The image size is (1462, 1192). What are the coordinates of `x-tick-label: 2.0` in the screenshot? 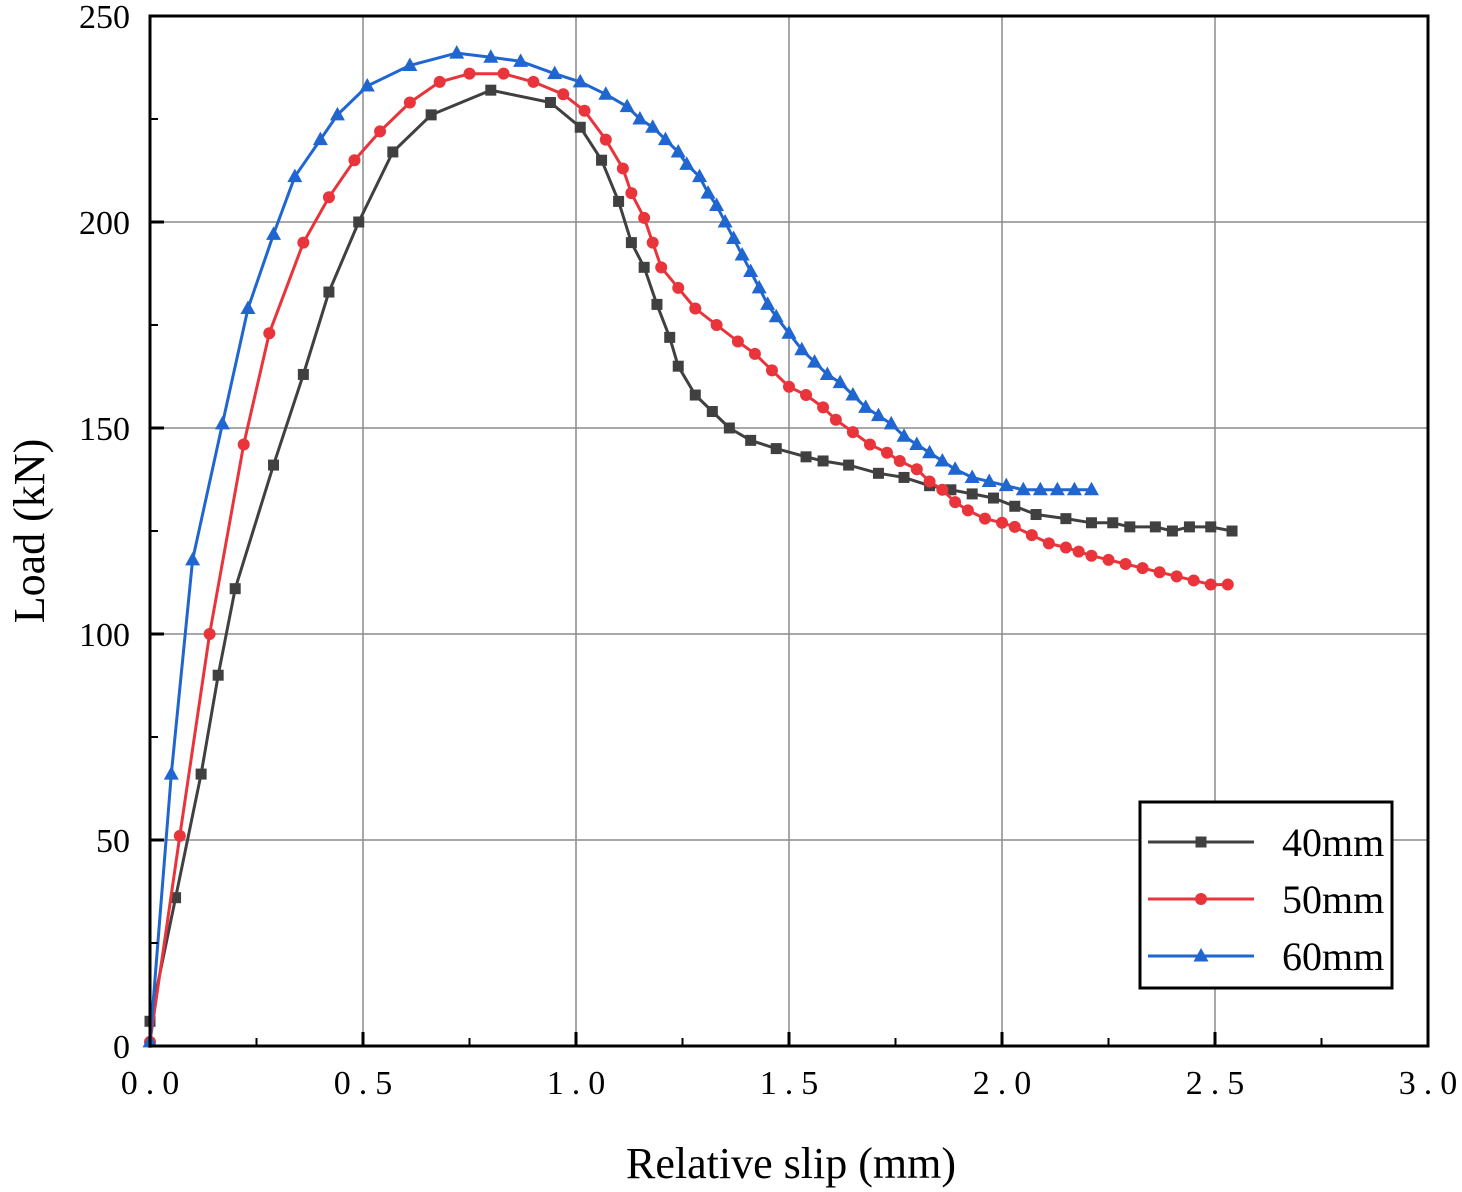 It's located at (1006, 1083).